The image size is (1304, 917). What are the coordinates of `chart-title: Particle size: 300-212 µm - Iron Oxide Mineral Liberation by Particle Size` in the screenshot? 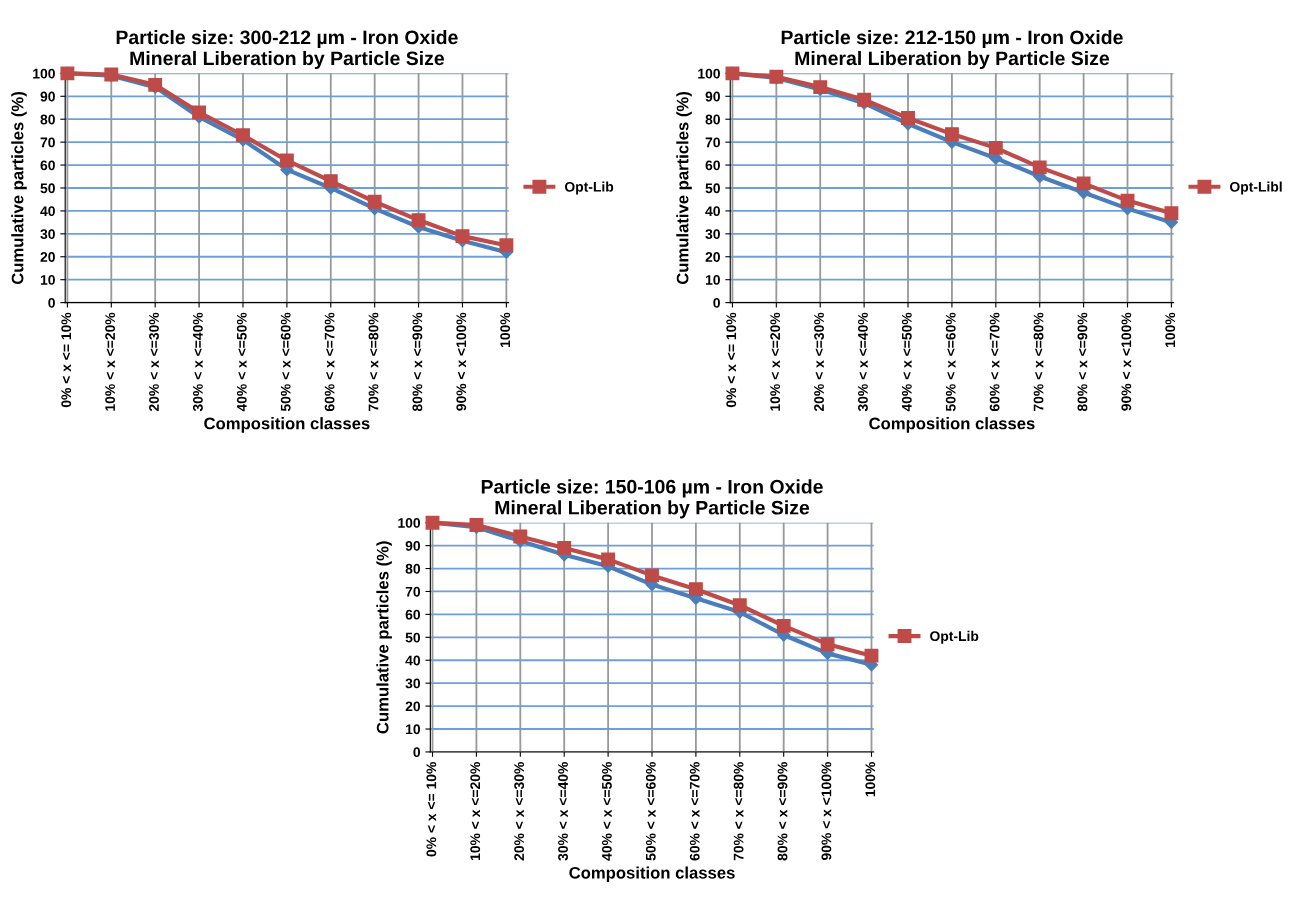 It's located at (287, 49).